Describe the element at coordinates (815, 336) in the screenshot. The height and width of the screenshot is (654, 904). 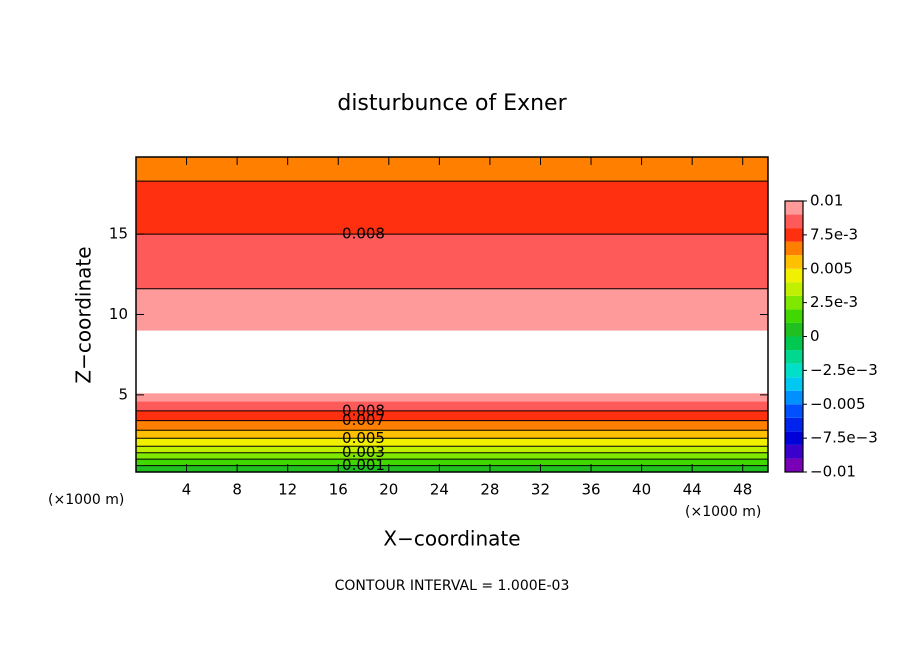
I see `colorbar-tick-label: 0` at that location.